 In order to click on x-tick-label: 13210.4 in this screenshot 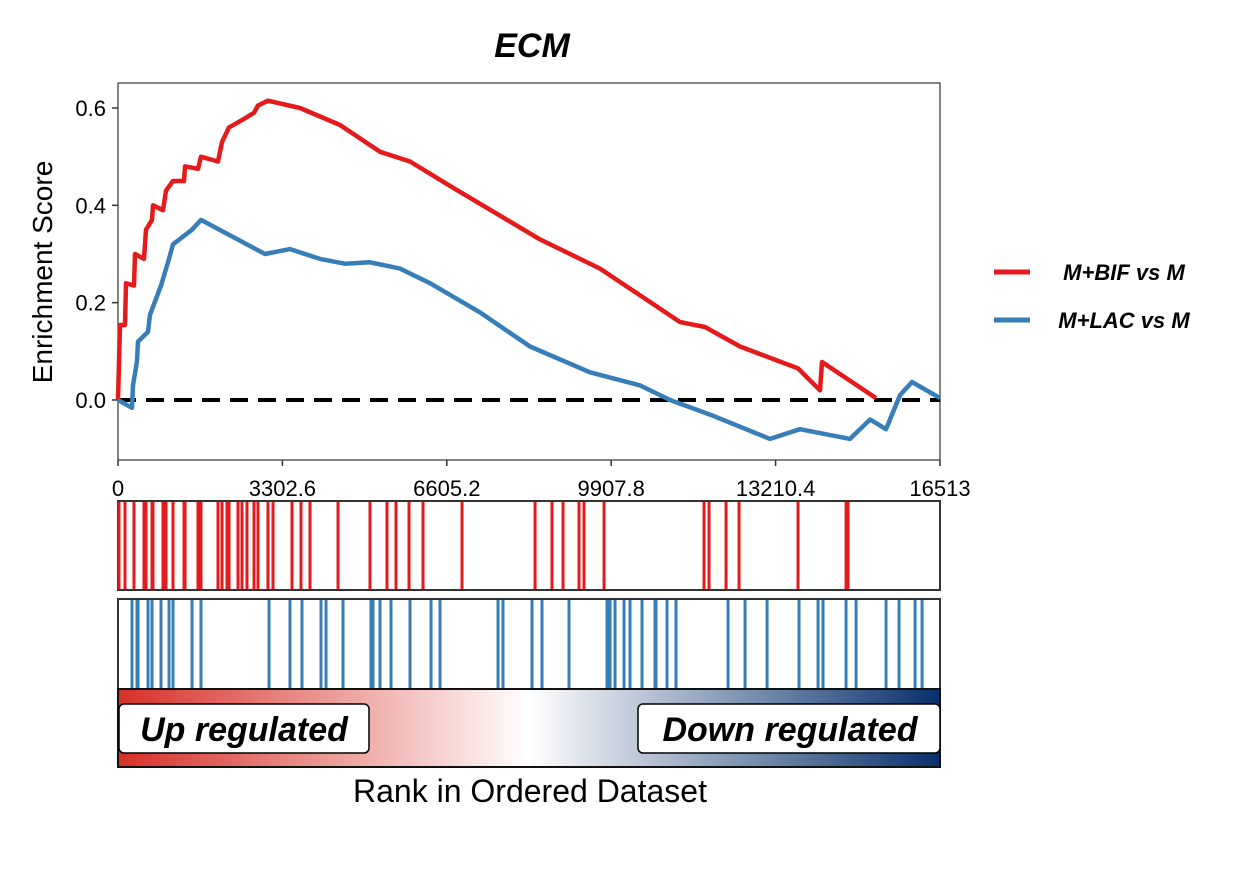, I will do `click(776, 488)`.